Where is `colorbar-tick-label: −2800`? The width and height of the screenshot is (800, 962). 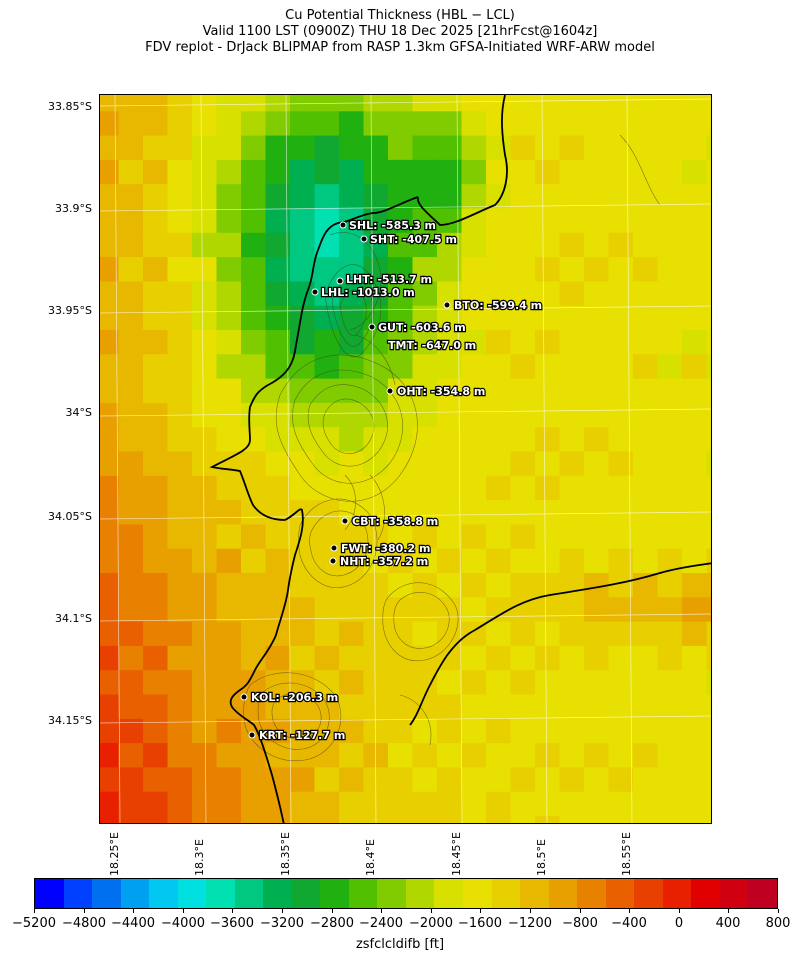
colorbar-tick-label: −2800 is located at coordinates (332, 923).